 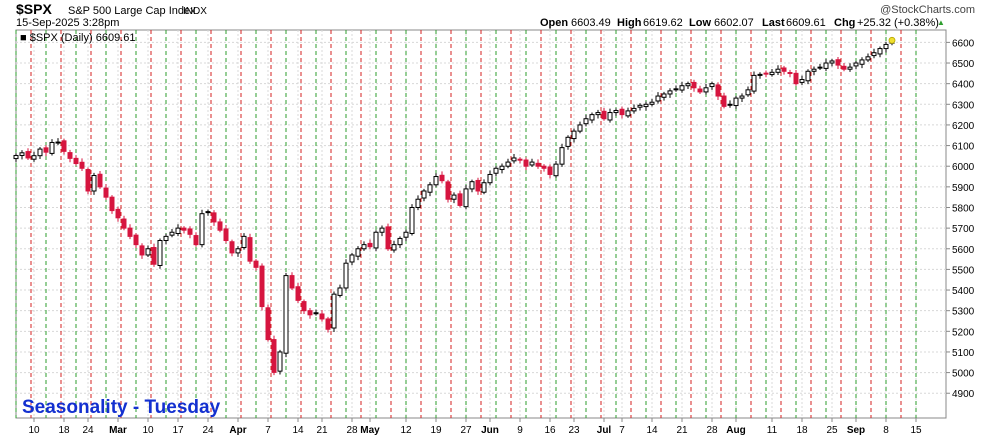 What do you see at coordinates (963, 291) in the screenshot?
I see `y-tick-label: 5400` at bounding box center [963, 291].